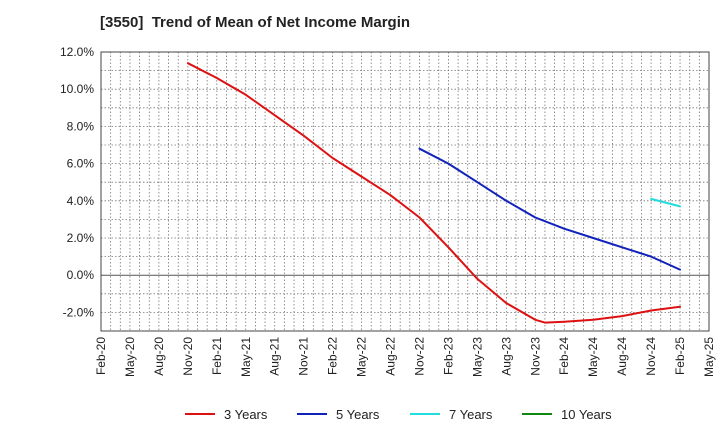 This screenshot has height=445, width=720. I want to click on x-tick-label: Aug-23, so click(506, 356).